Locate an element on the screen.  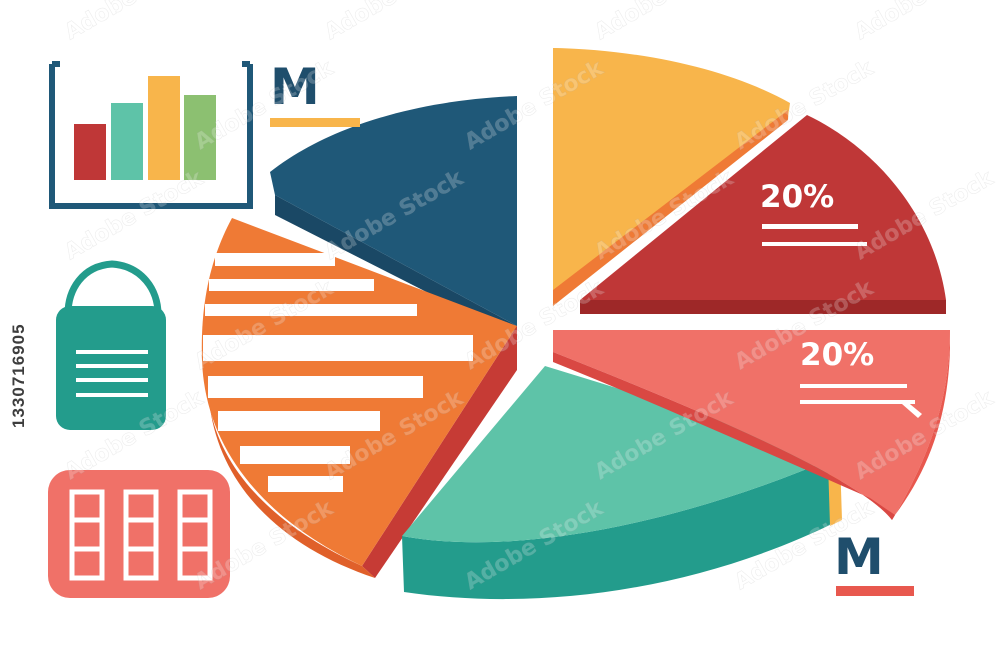
percent-label-upper: 20% is located at coordinates (797, 197).